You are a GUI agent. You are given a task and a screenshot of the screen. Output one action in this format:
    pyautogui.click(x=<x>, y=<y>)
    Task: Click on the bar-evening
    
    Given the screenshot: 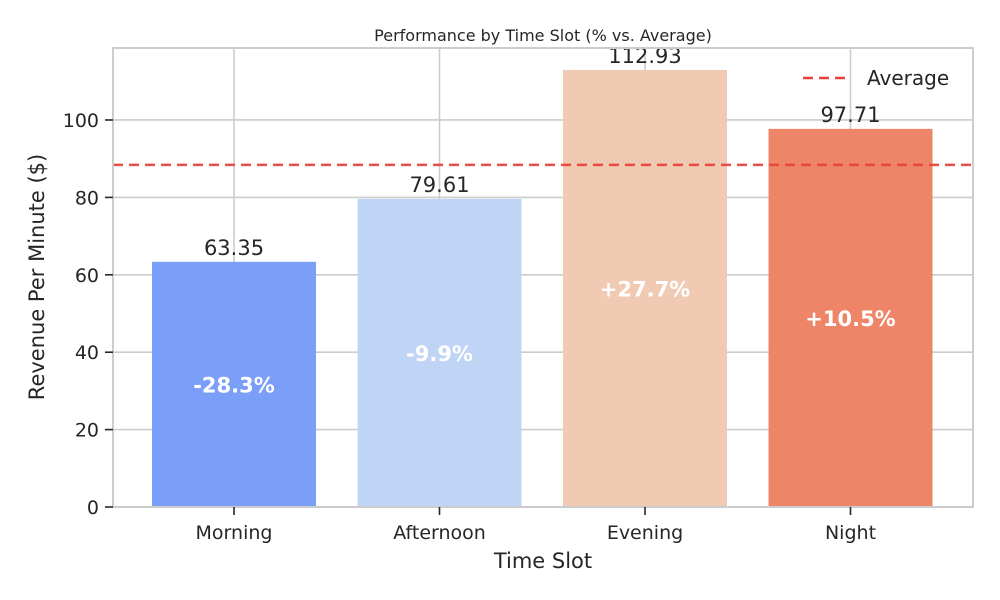 What is the action you would take?
    pyautogui.click(x=645, y=288)
    